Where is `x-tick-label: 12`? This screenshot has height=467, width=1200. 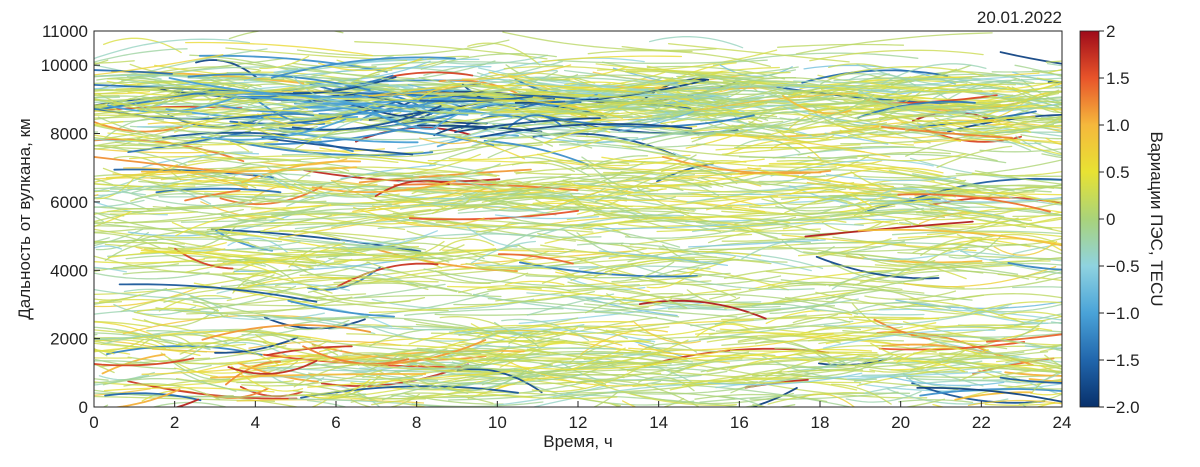 x-tick-label: 12 is located at coordinates (578, 422).